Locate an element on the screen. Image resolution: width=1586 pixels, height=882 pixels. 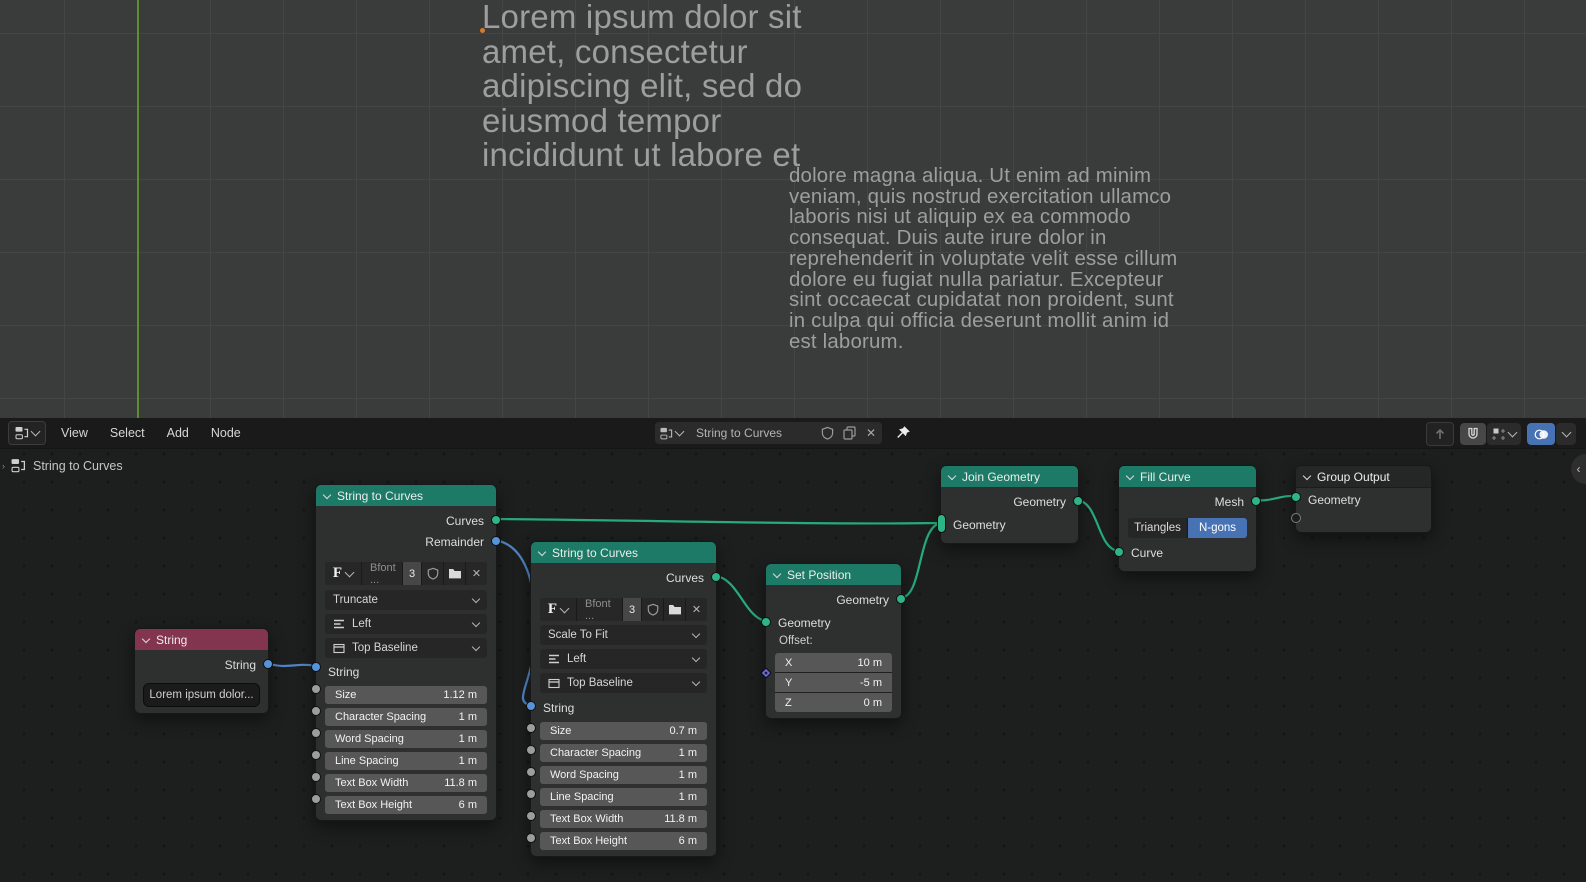
param-size: Size 0.7 m is located at coordinates (623, 731).